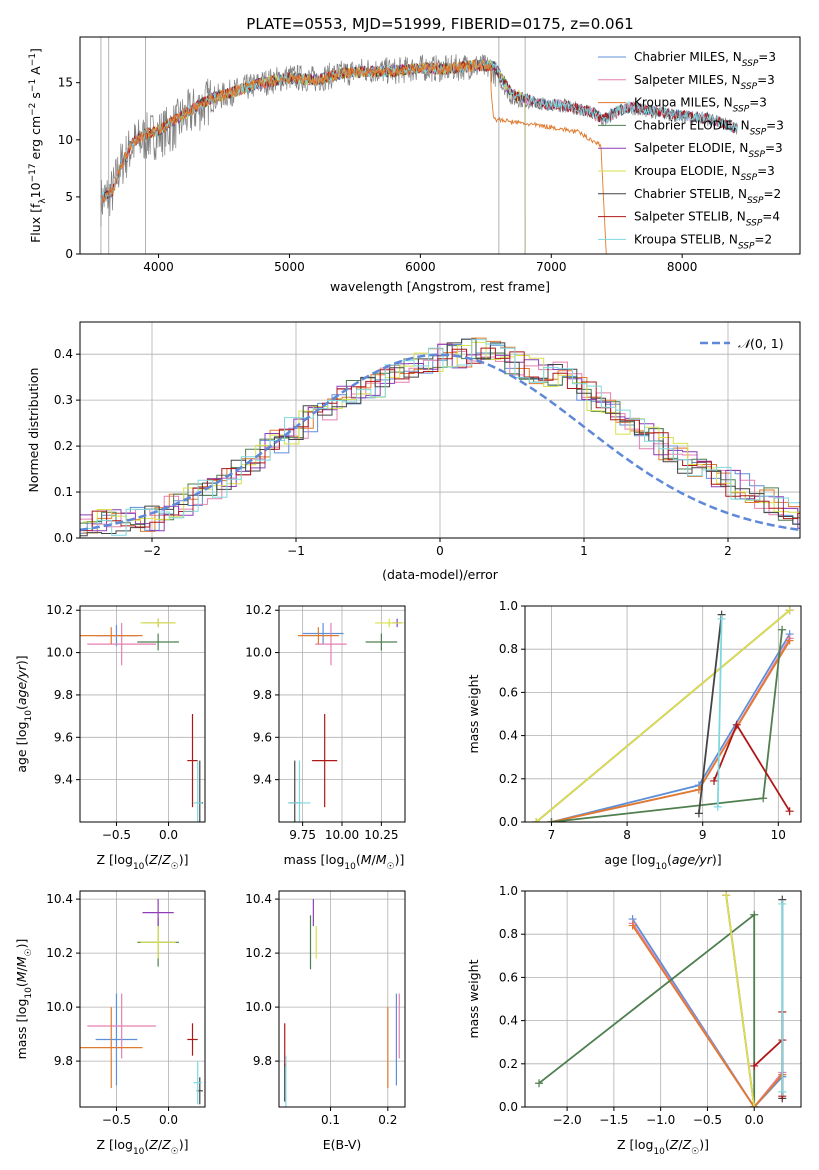 The width and height of the screenshot is (819, 1170). I want to click on mass-vs-EBV-panel: 0.1 0.2 9.8 10.0 10.2 10.4 E(B-V), so click(325, 1021).